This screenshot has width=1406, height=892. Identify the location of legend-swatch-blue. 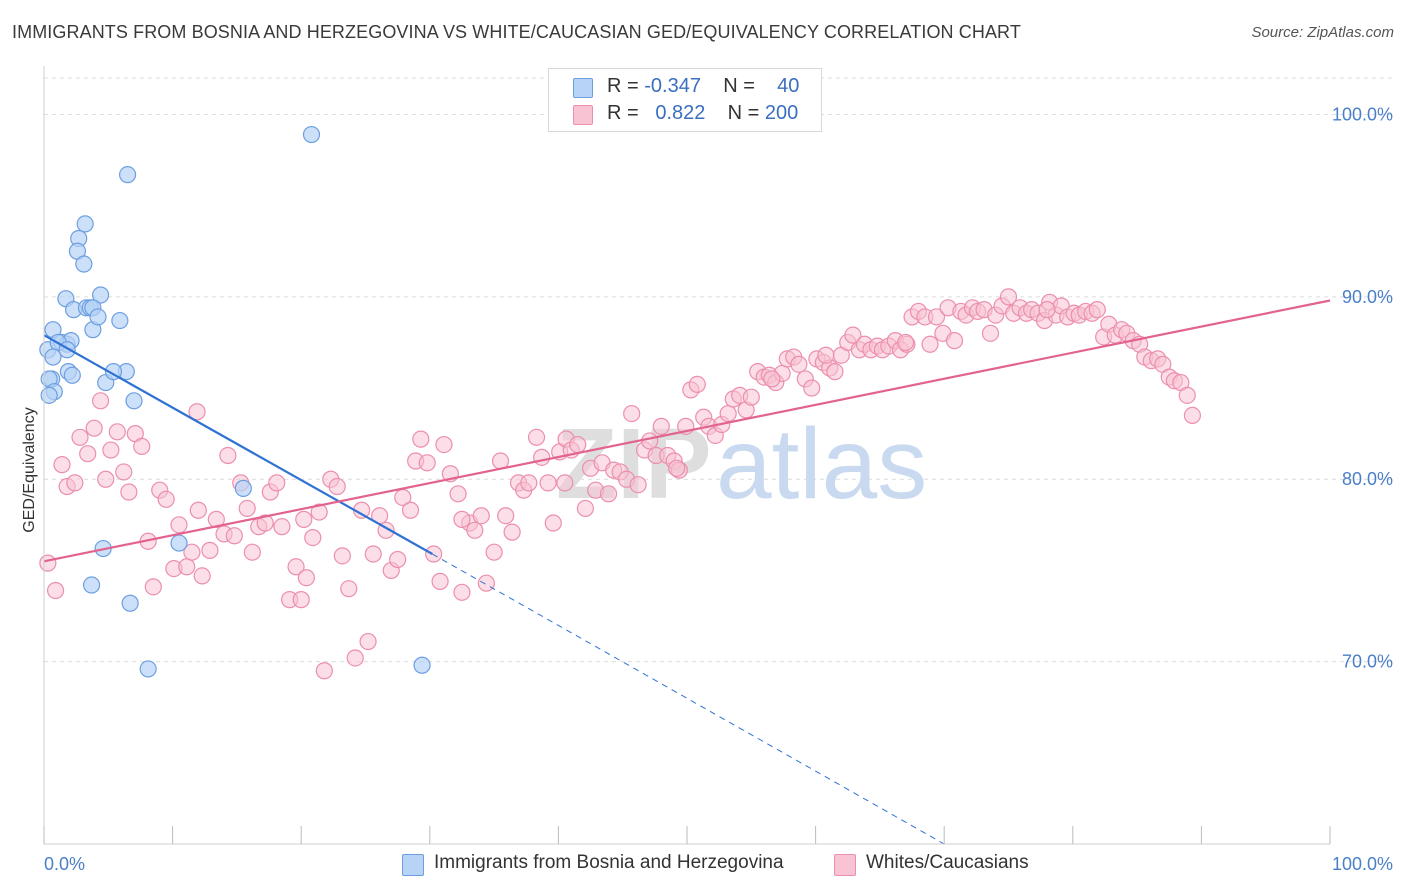
(583, 88).